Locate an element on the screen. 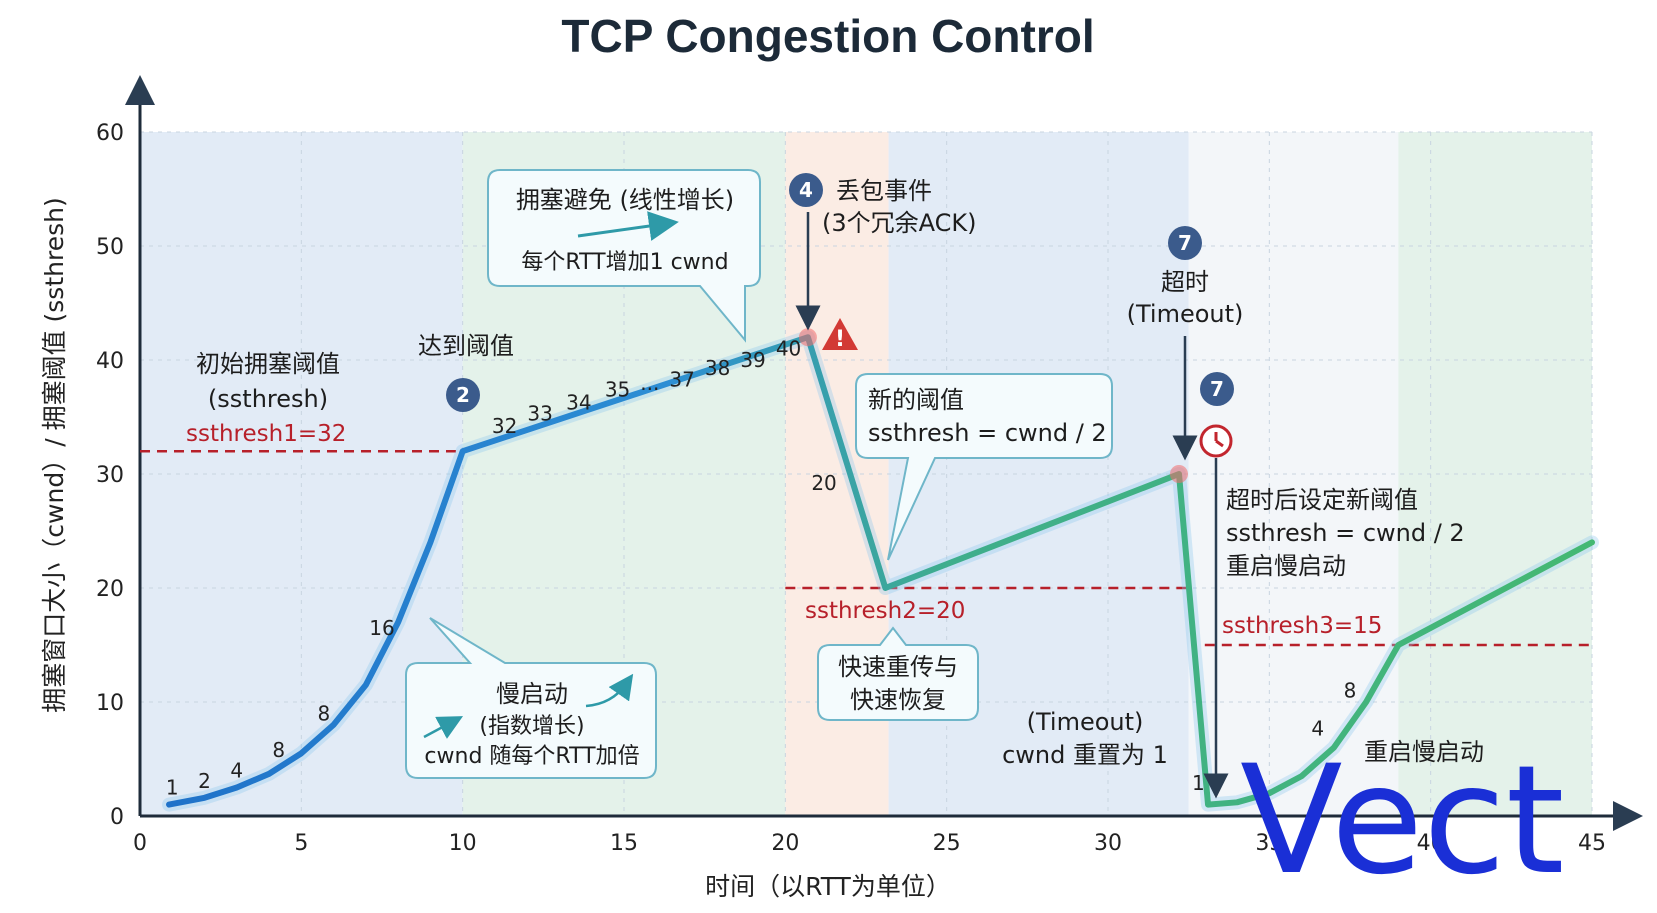 The height and width of the screenshot is (913, 1657). timeout-sub: (Timeout) is located at coordinates (1185, 314).